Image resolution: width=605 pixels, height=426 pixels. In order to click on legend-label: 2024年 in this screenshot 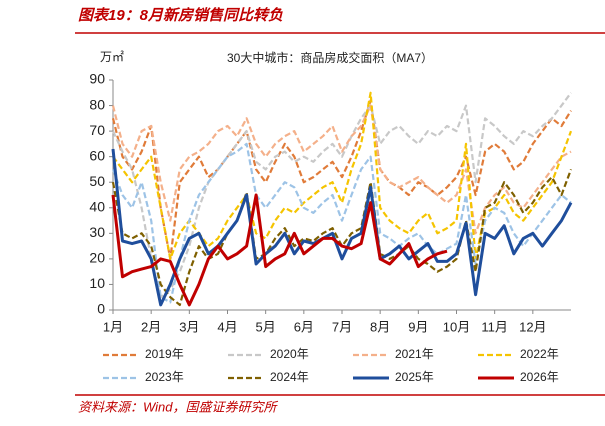, I will do `click(289, 377)`.